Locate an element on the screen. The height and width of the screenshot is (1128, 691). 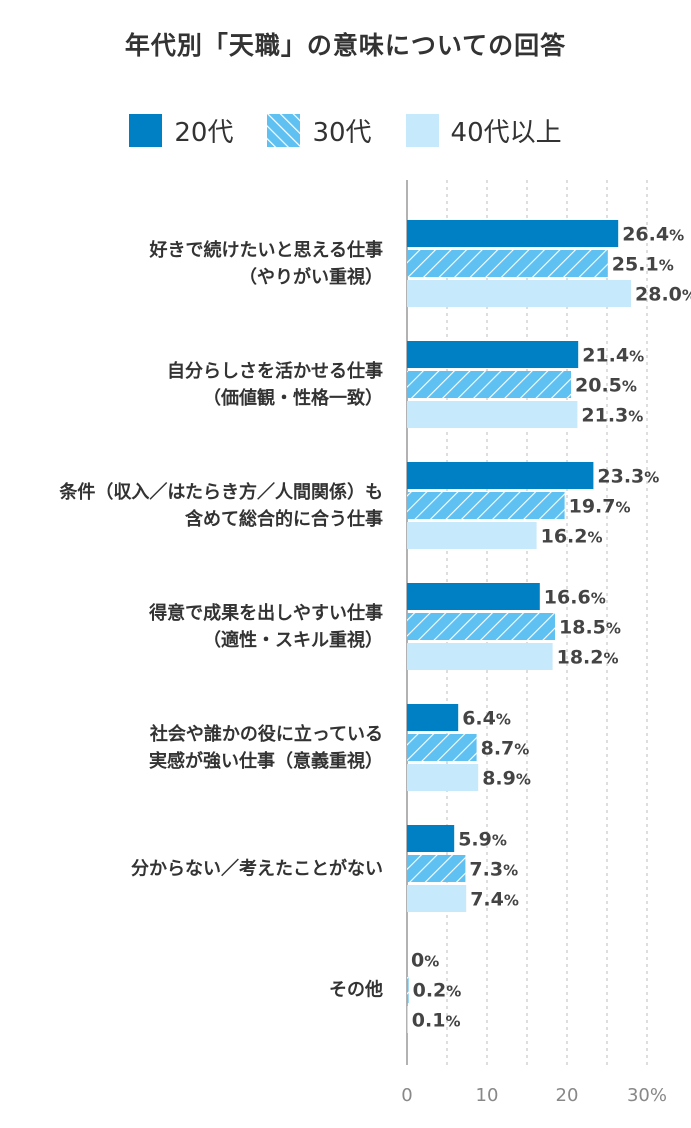
legend-swatch-40s-plus is located at coordinates (422, 130).